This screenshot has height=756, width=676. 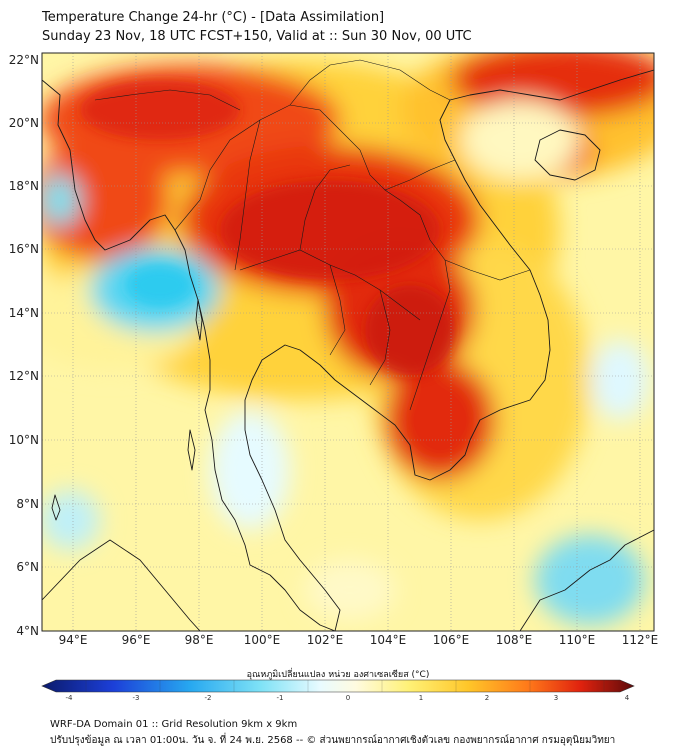 I want to click on lon-label: 94°E, so click(x=73, y=640).